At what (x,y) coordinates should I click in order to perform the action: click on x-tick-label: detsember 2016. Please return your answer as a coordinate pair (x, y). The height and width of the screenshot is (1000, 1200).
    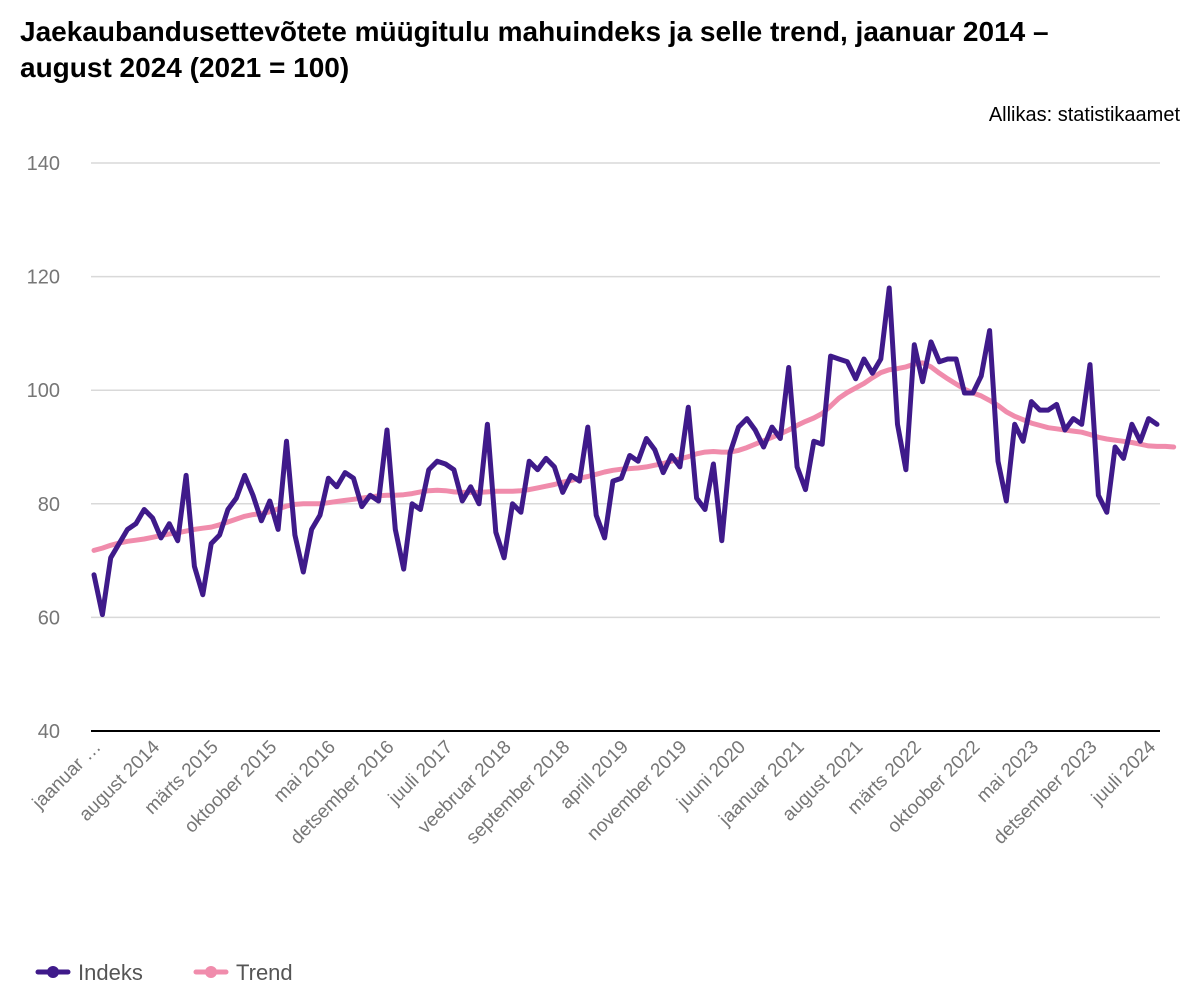
    Looking at the image, I should click on (343, 793).